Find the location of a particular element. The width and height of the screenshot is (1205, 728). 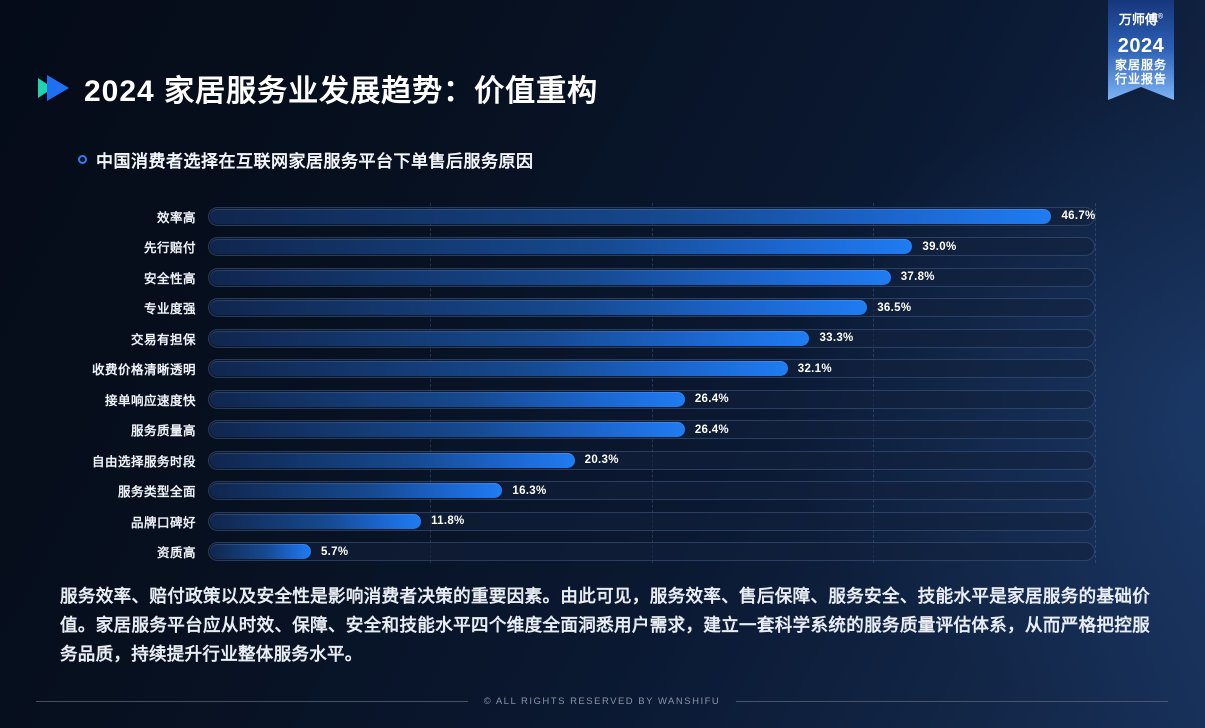

value-label: 5.7% is located at coordinates (334, 551).